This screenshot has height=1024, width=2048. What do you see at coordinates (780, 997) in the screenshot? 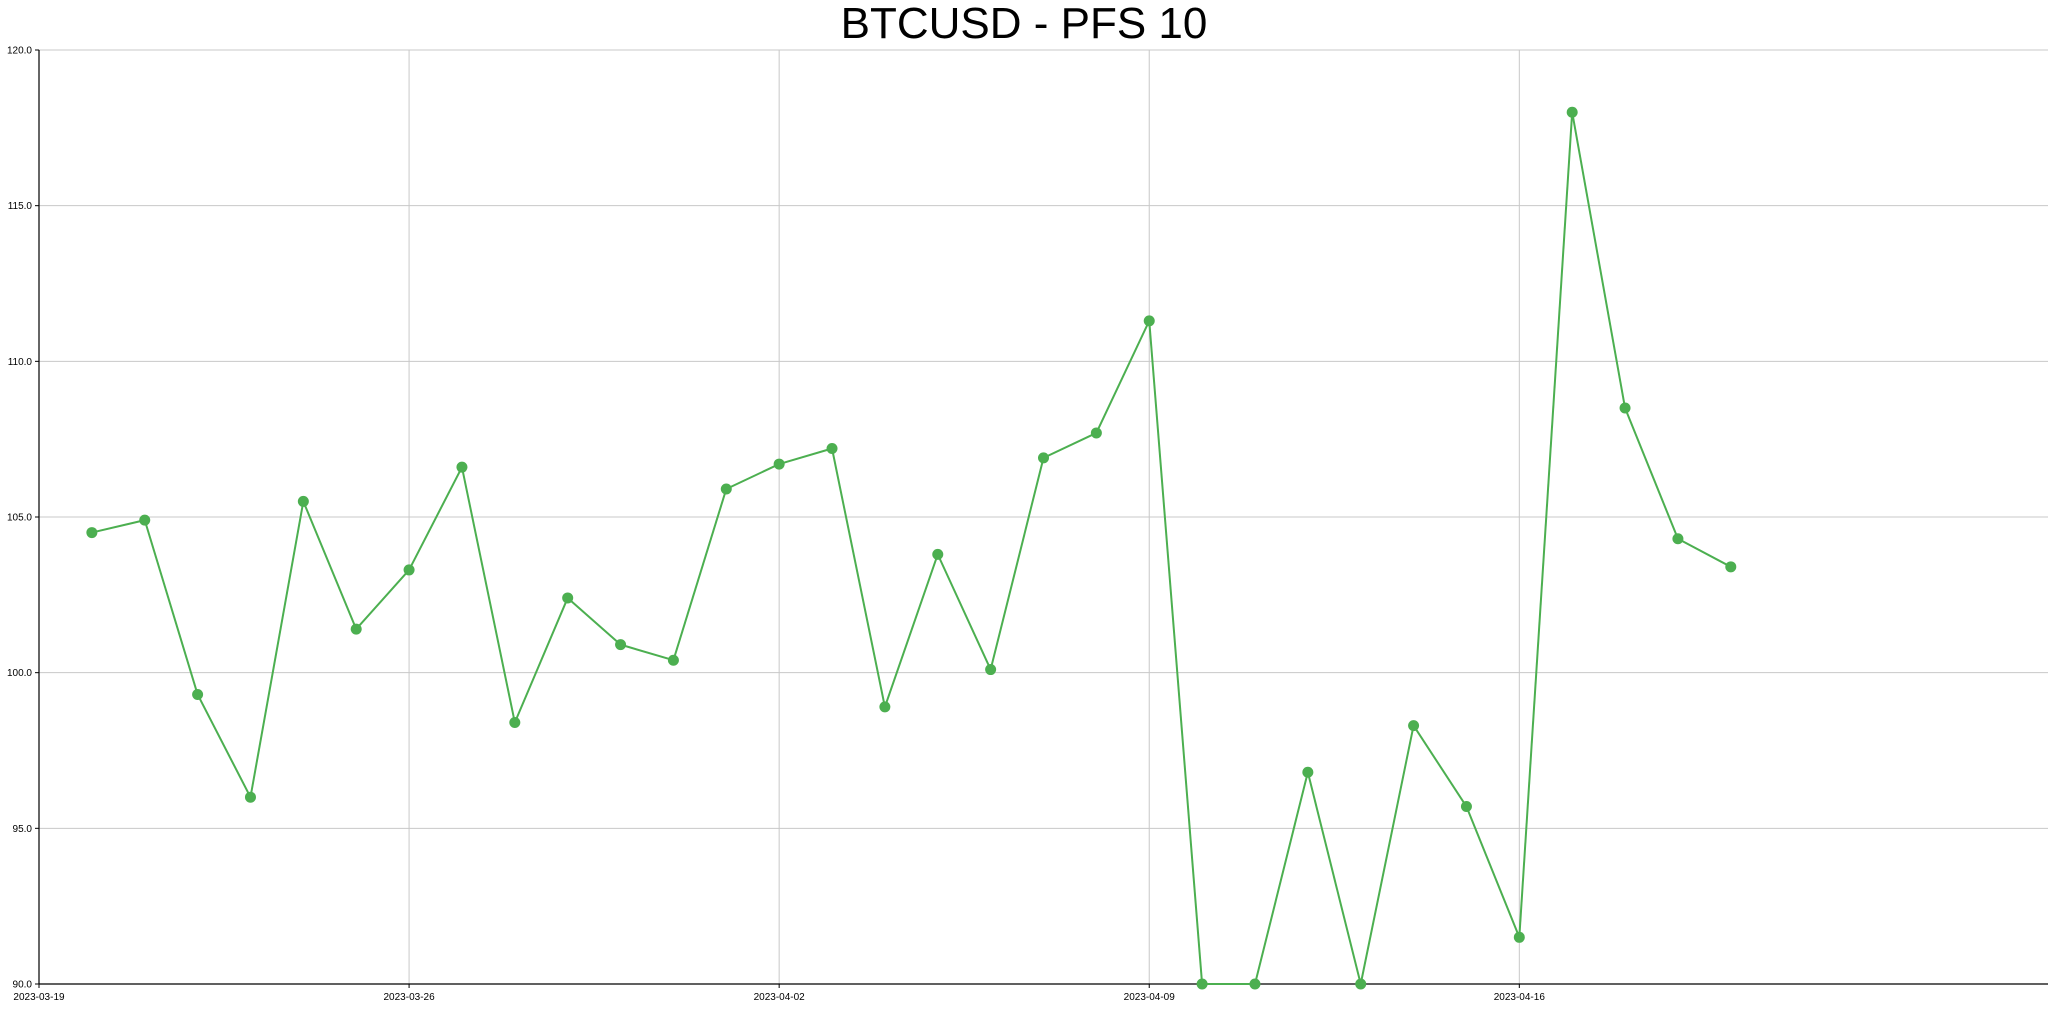
I see `x-tick-label: 2023-04-02` at bounding box center [780, 997].